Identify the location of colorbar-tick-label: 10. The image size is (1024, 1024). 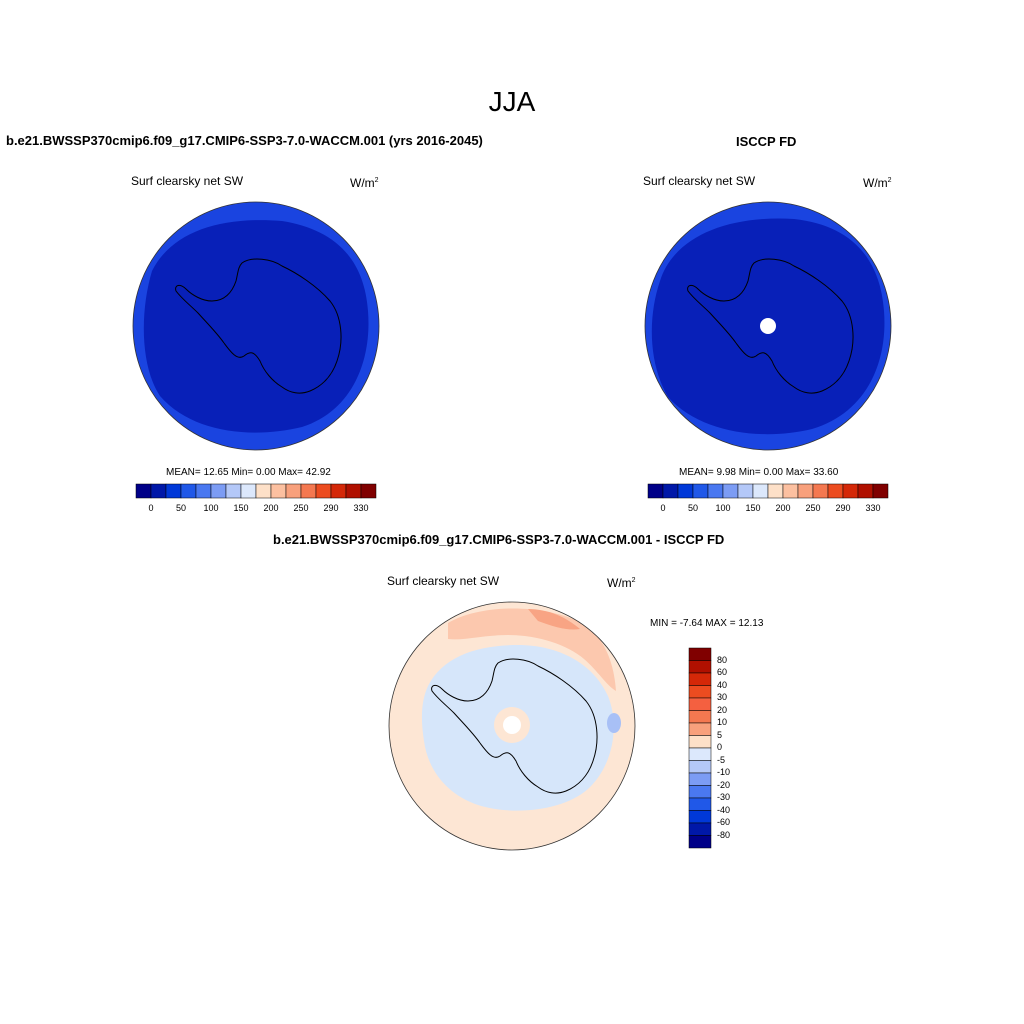
(722, 722).